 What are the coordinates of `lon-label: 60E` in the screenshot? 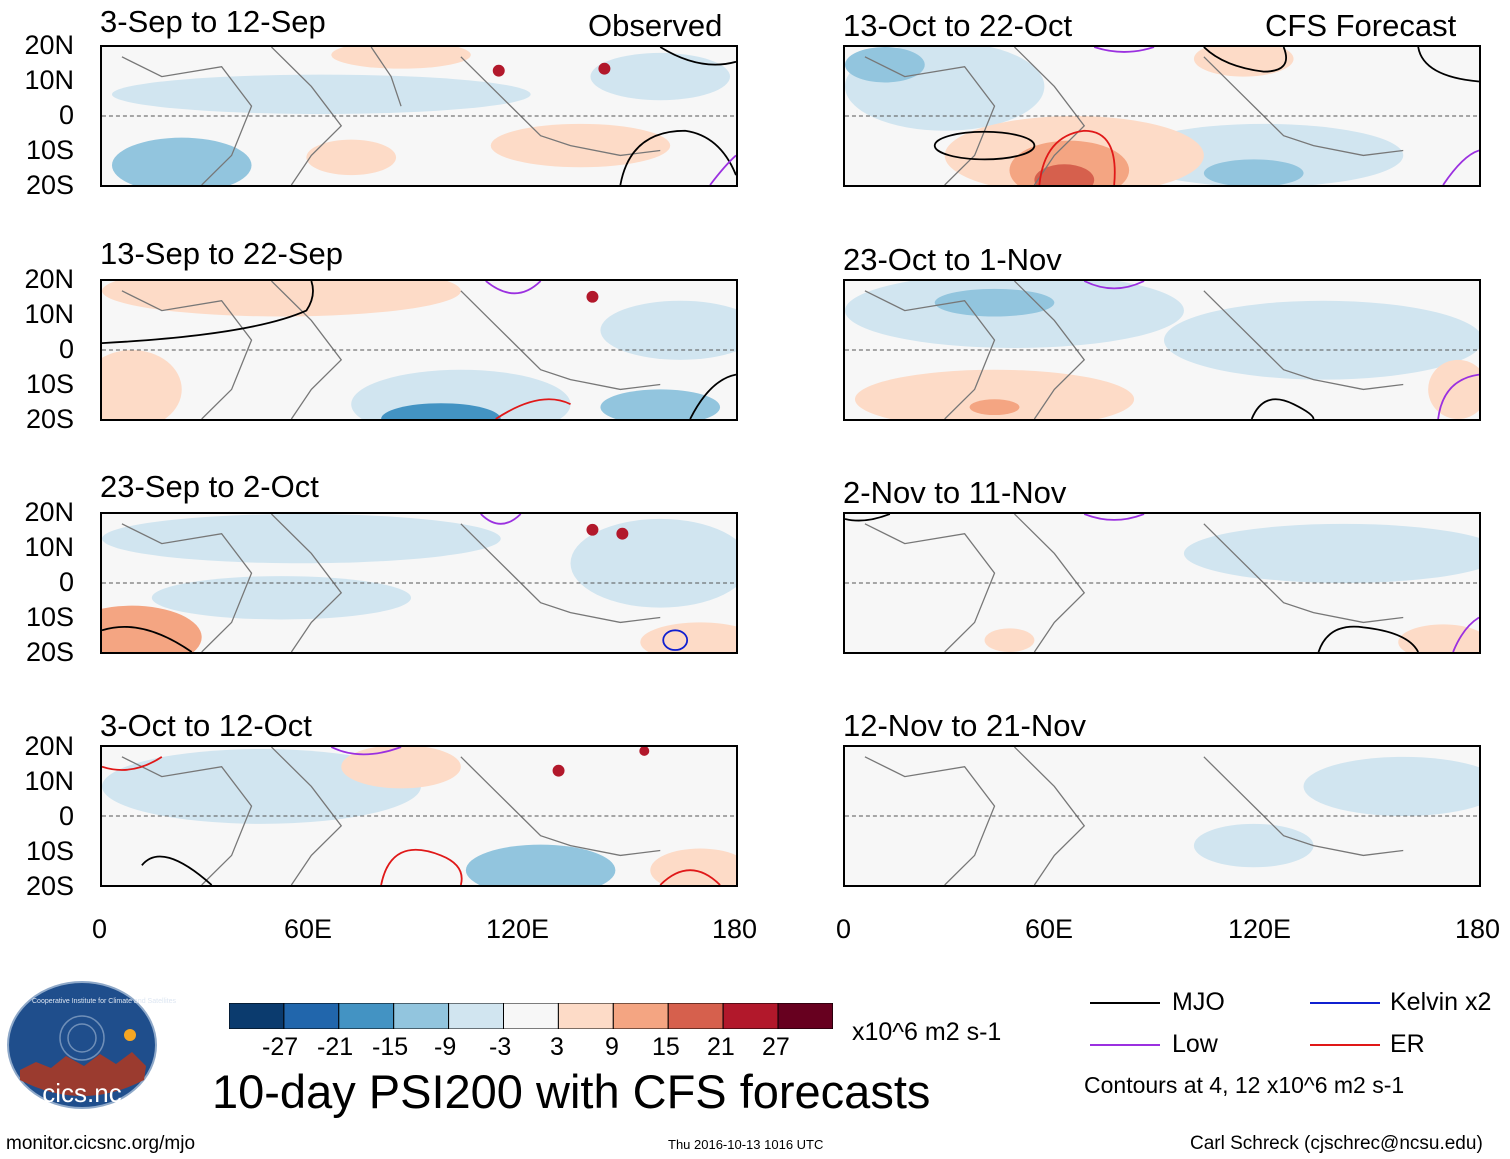 It's located at (308, 929).